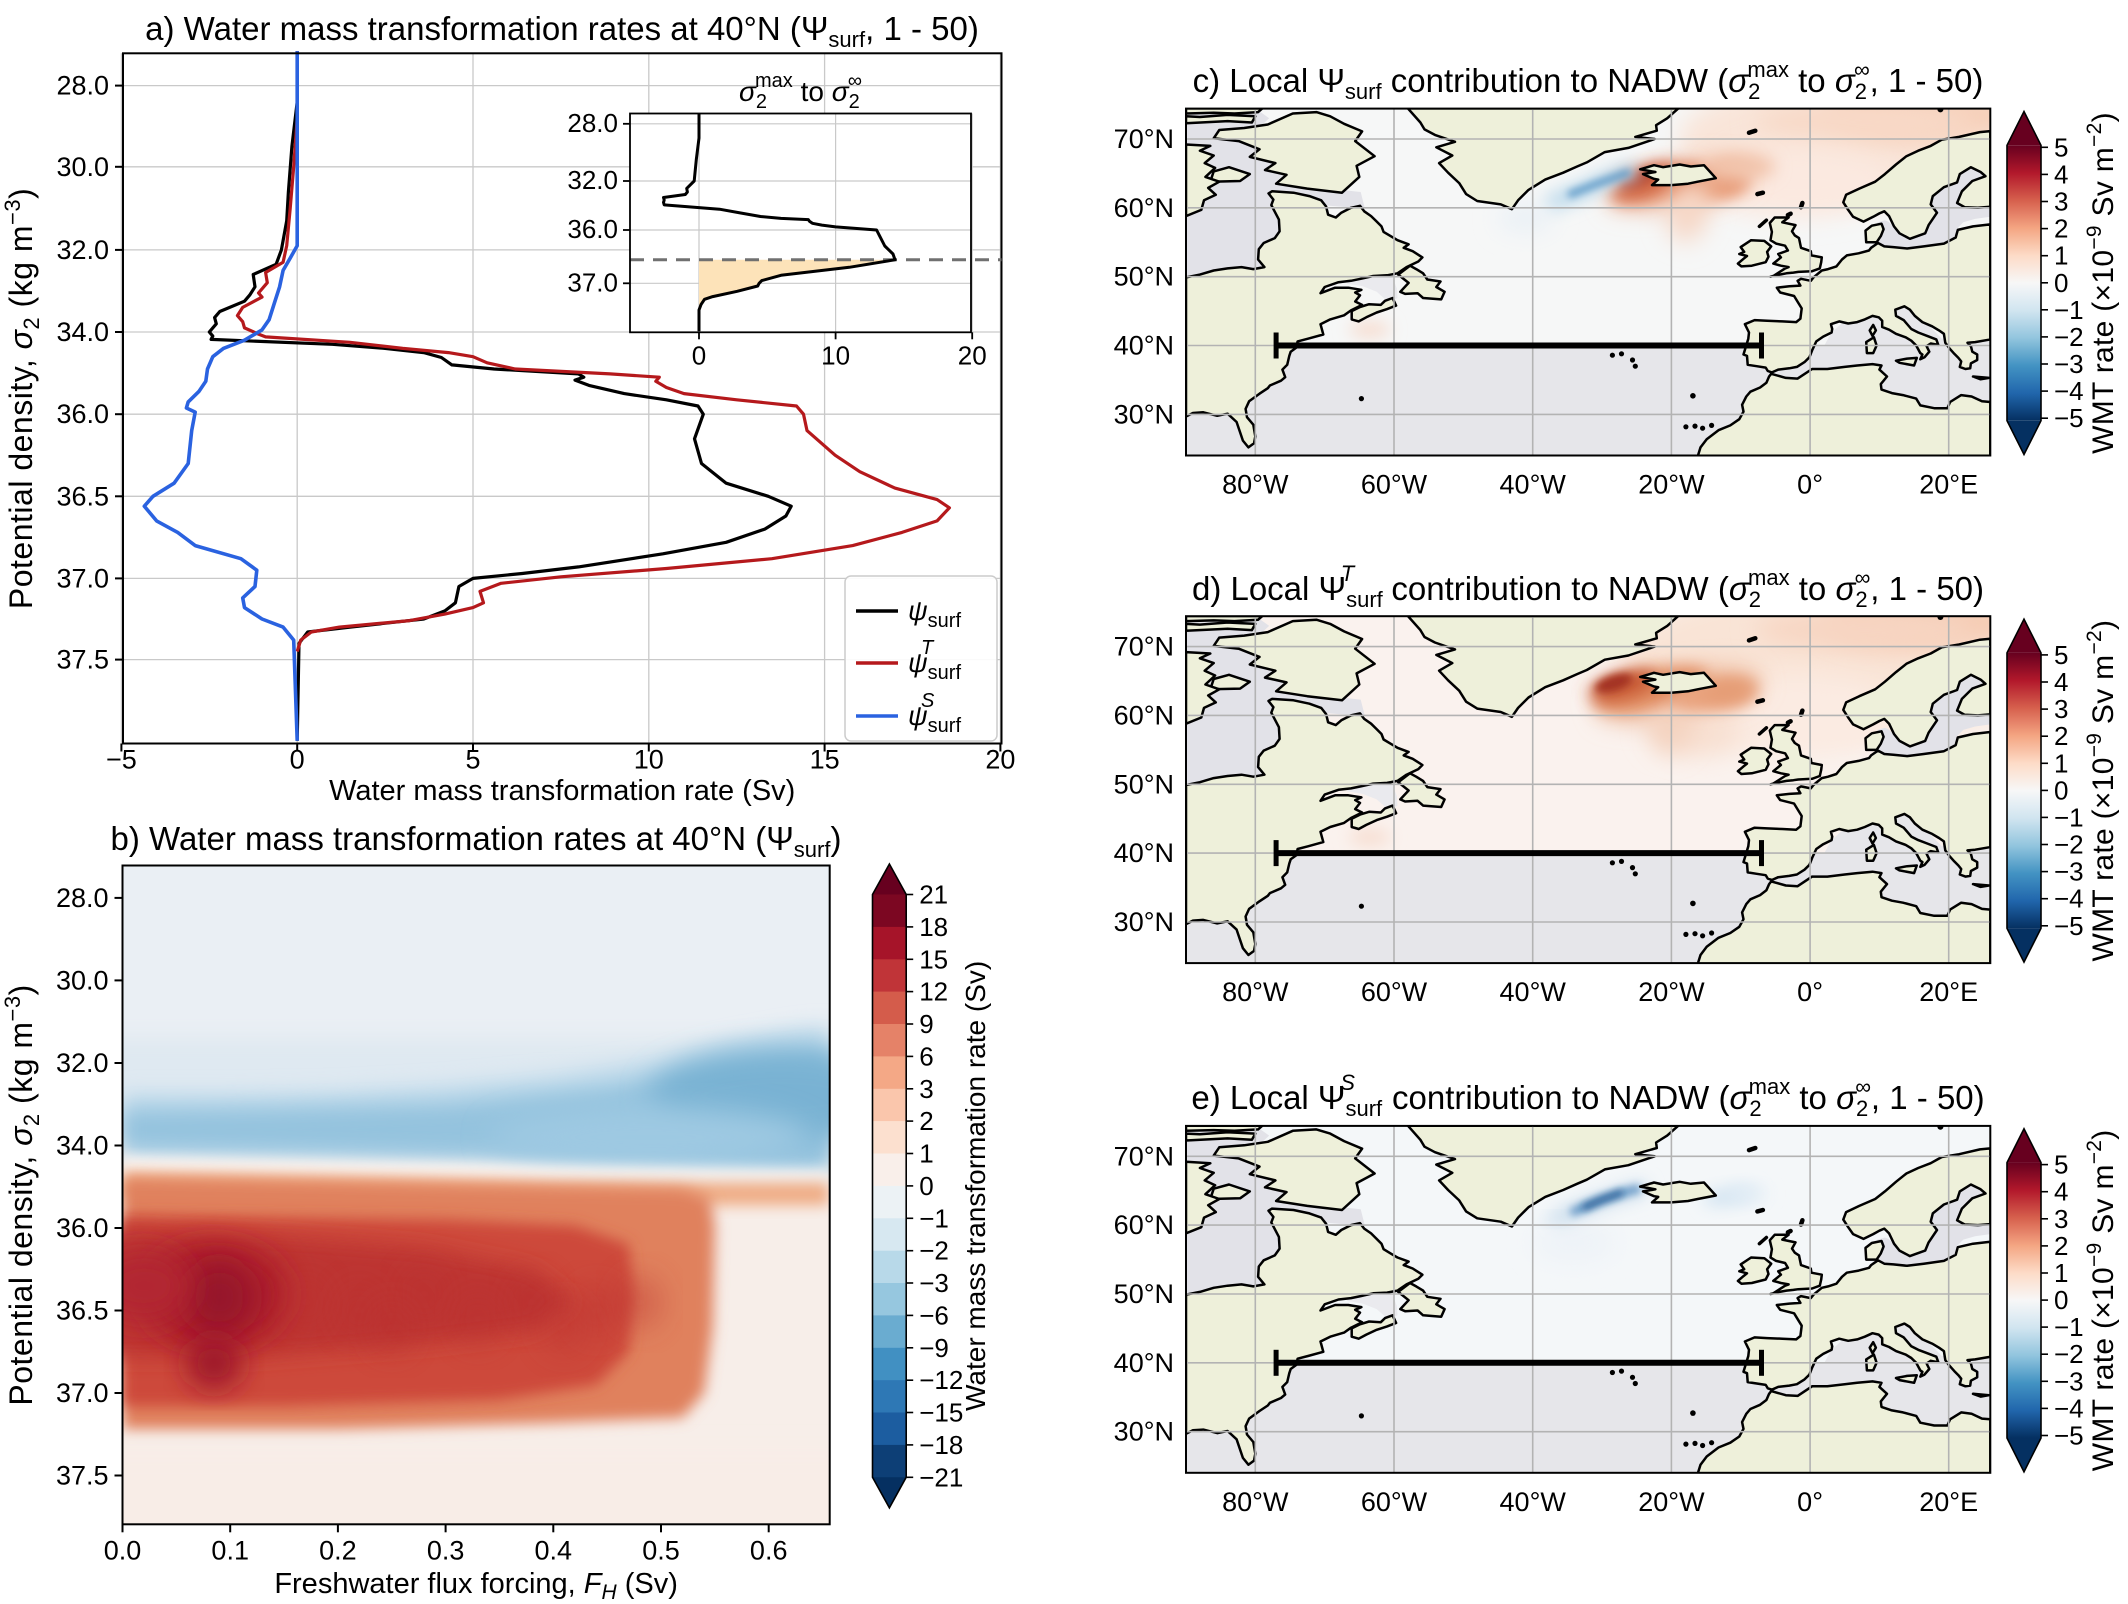 This screenshot has width=2128, height=1604. What do you see at coordinates (554, 1550) in the screenshot?
I see `svg-text: 0.4` at bounding box center [554, 1550].